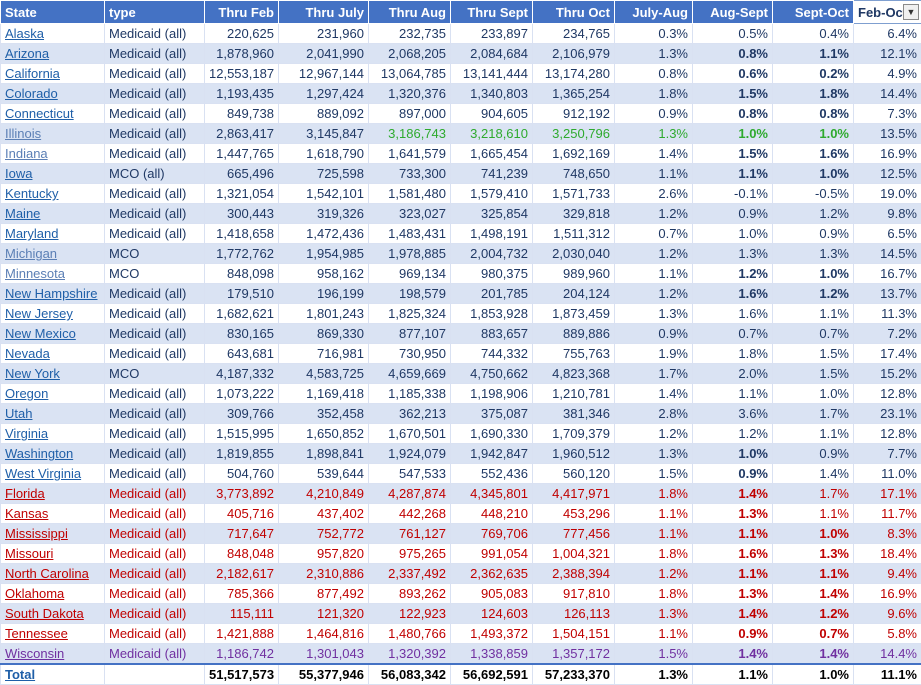 Image resolution: width=921 pixels, height=685 pixels. I want to click on header-july-aug: July-Aug, so click(653, 12).